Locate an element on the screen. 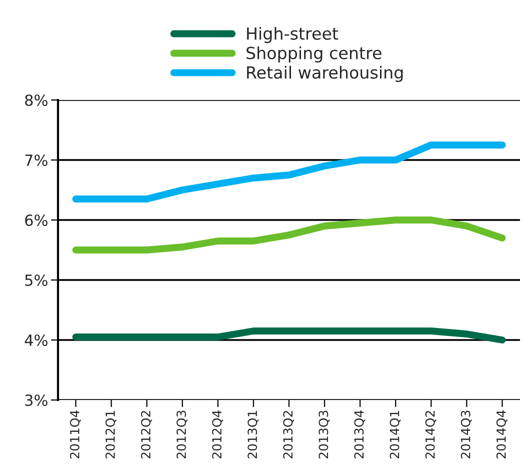 This screenshot has height=473, width=523. y-tick-label: 6% is located at coordinates (36, 220).